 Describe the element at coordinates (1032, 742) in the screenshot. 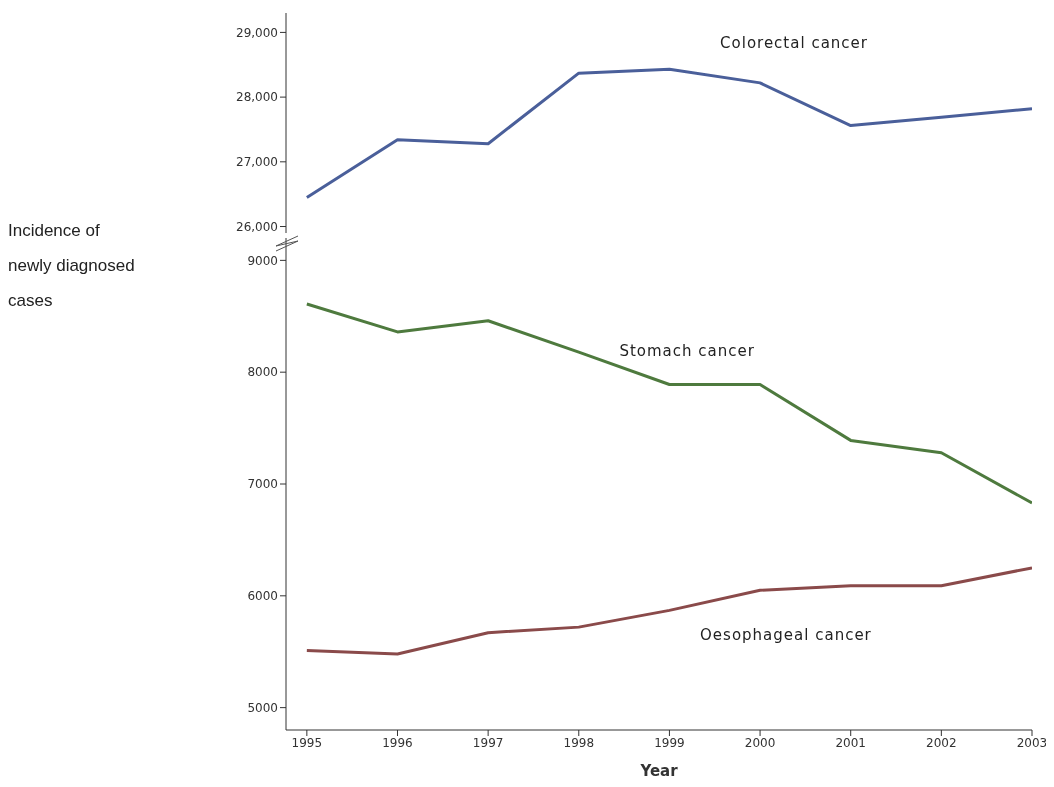

I see `x-tick-label: 2003` at that location.